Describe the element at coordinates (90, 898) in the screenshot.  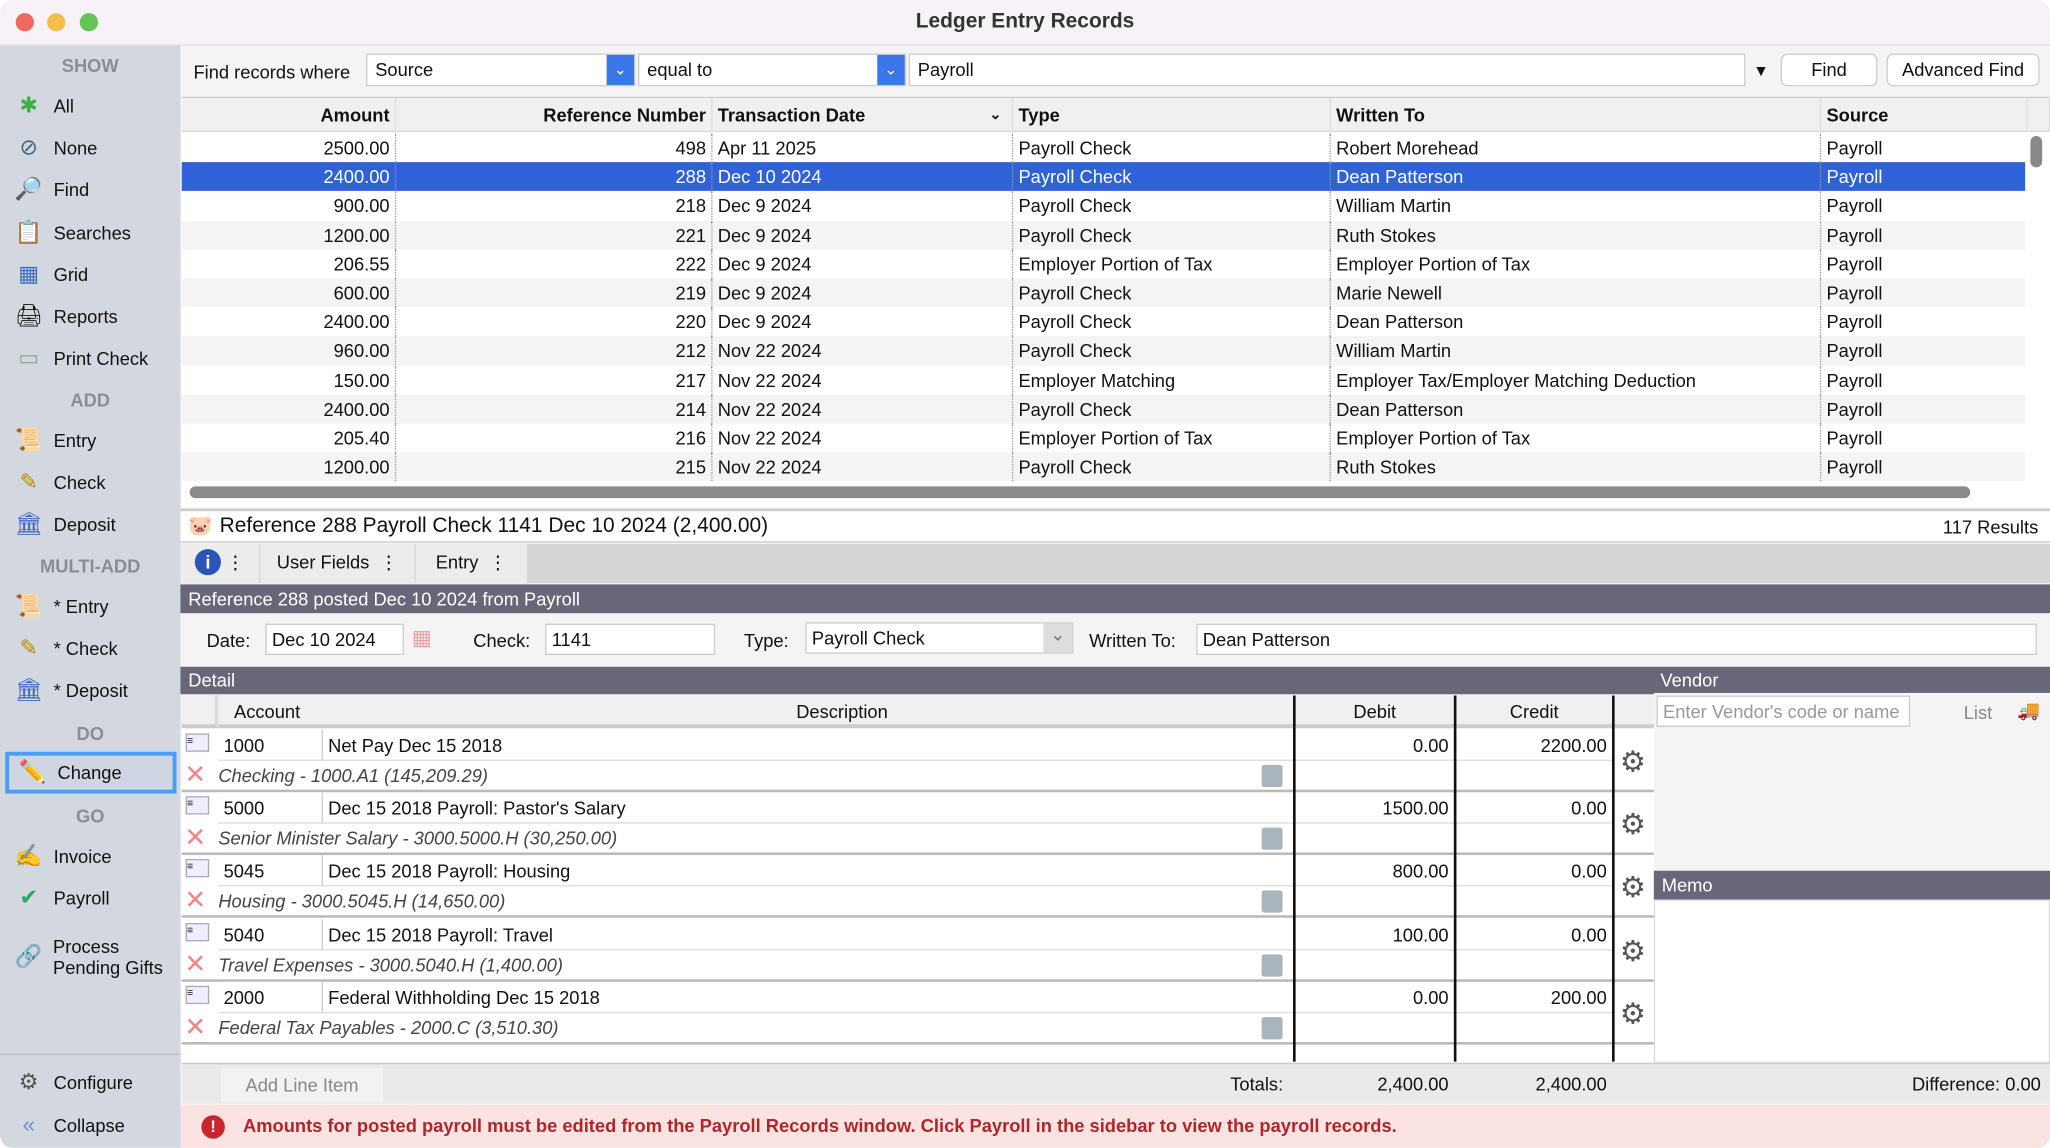
I see `sidebar-item-payroll: ✔ Payroll` at that location.